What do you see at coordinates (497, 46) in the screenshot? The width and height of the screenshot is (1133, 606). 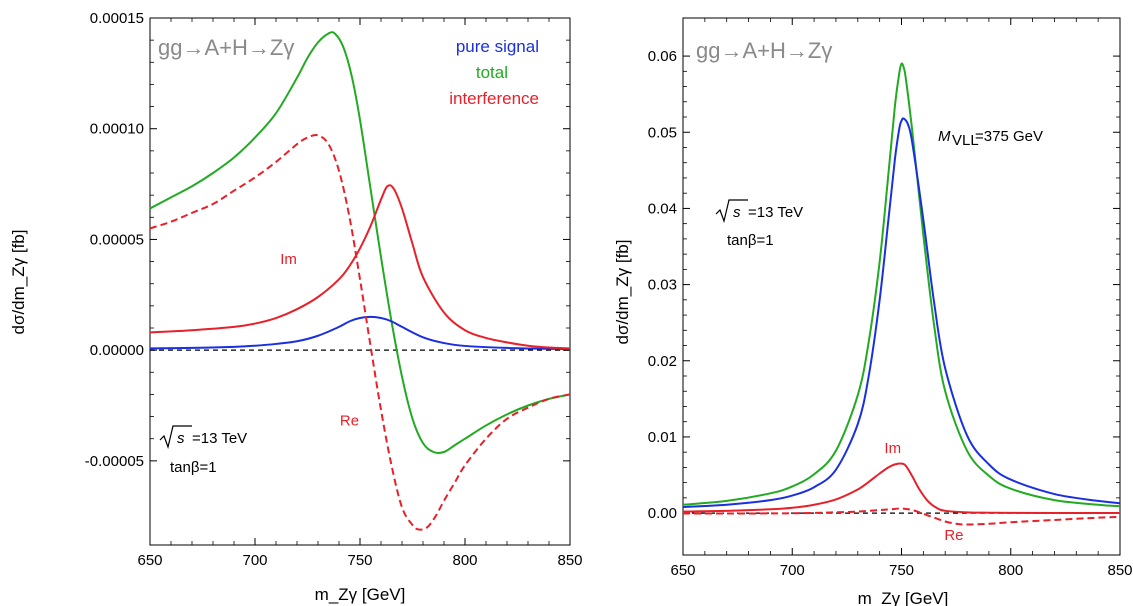 I see `legend-pure-signal: pure signal` at bounding box center [497, 46].